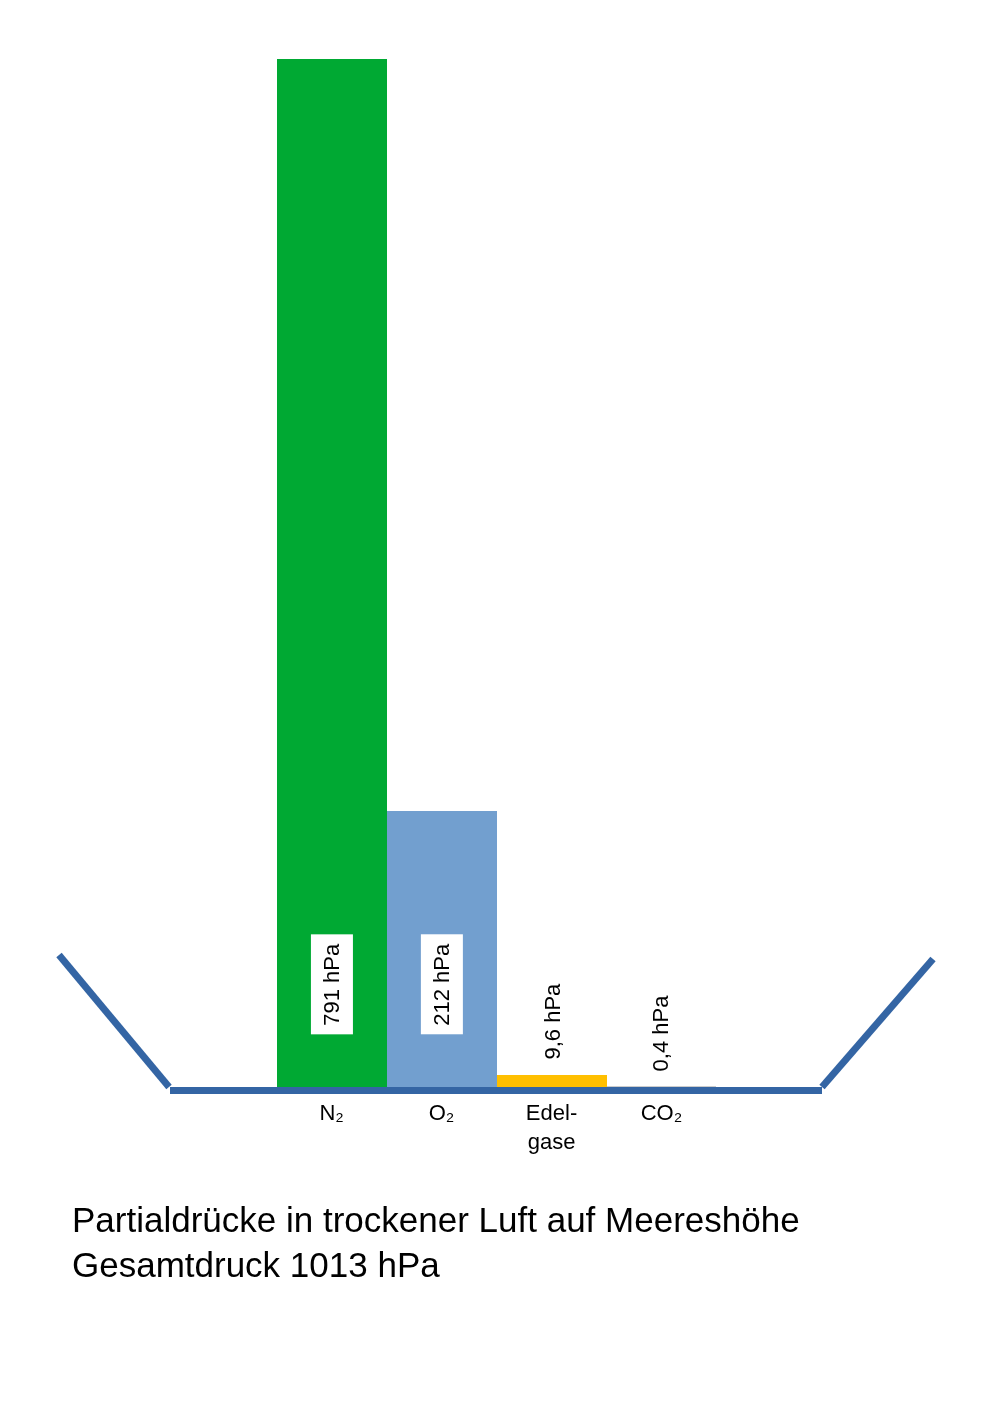 This screenshot has height=1403, width=992. Describe the element at coordinates (442, 984) in the screenshot. I see `data-label: 212 hPa` at that location.